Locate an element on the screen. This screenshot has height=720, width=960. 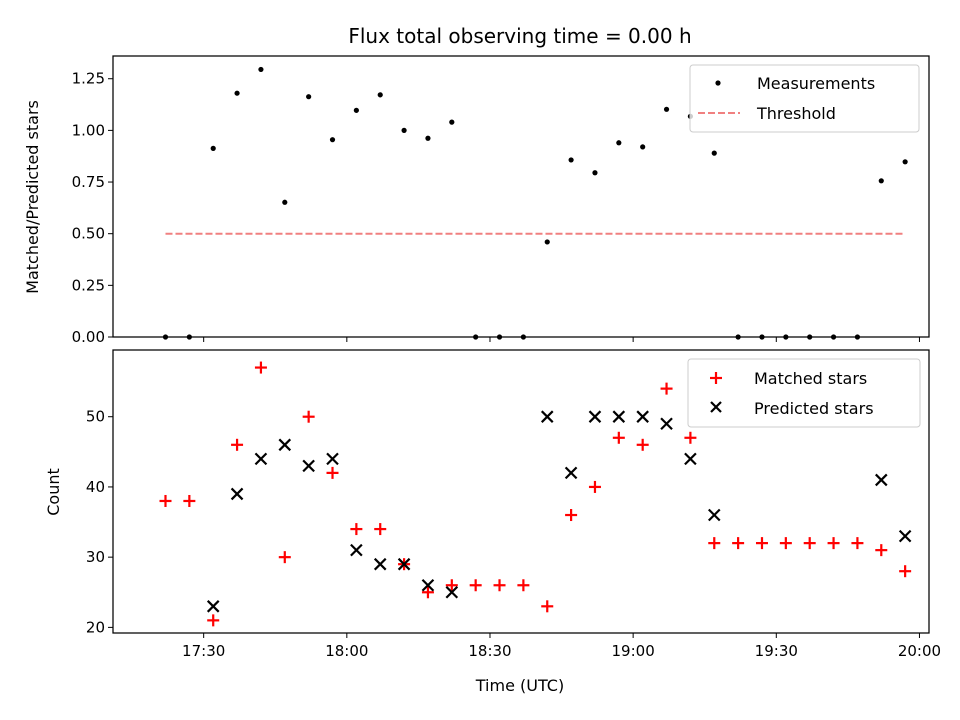
top-y-tick-label: 0.00 is located at coordinates (88, 337).